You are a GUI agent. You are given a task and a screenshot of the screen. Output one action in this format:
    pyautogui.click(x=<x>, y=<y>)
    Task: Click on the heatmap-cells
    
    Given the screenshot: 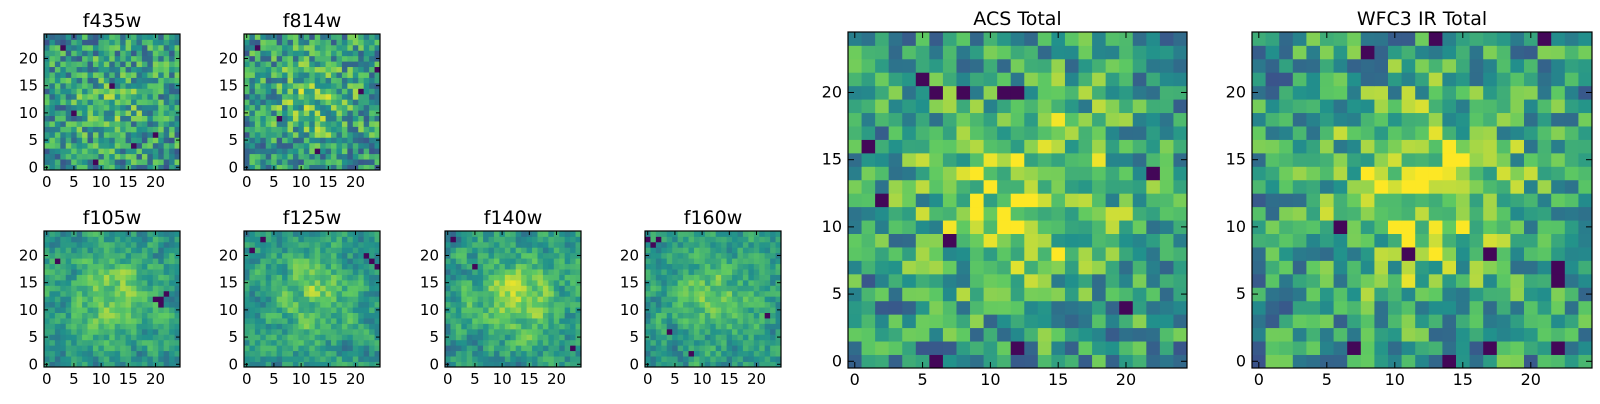 What is the action you would take?
    pyautogui.click(x=112, y=299)
    